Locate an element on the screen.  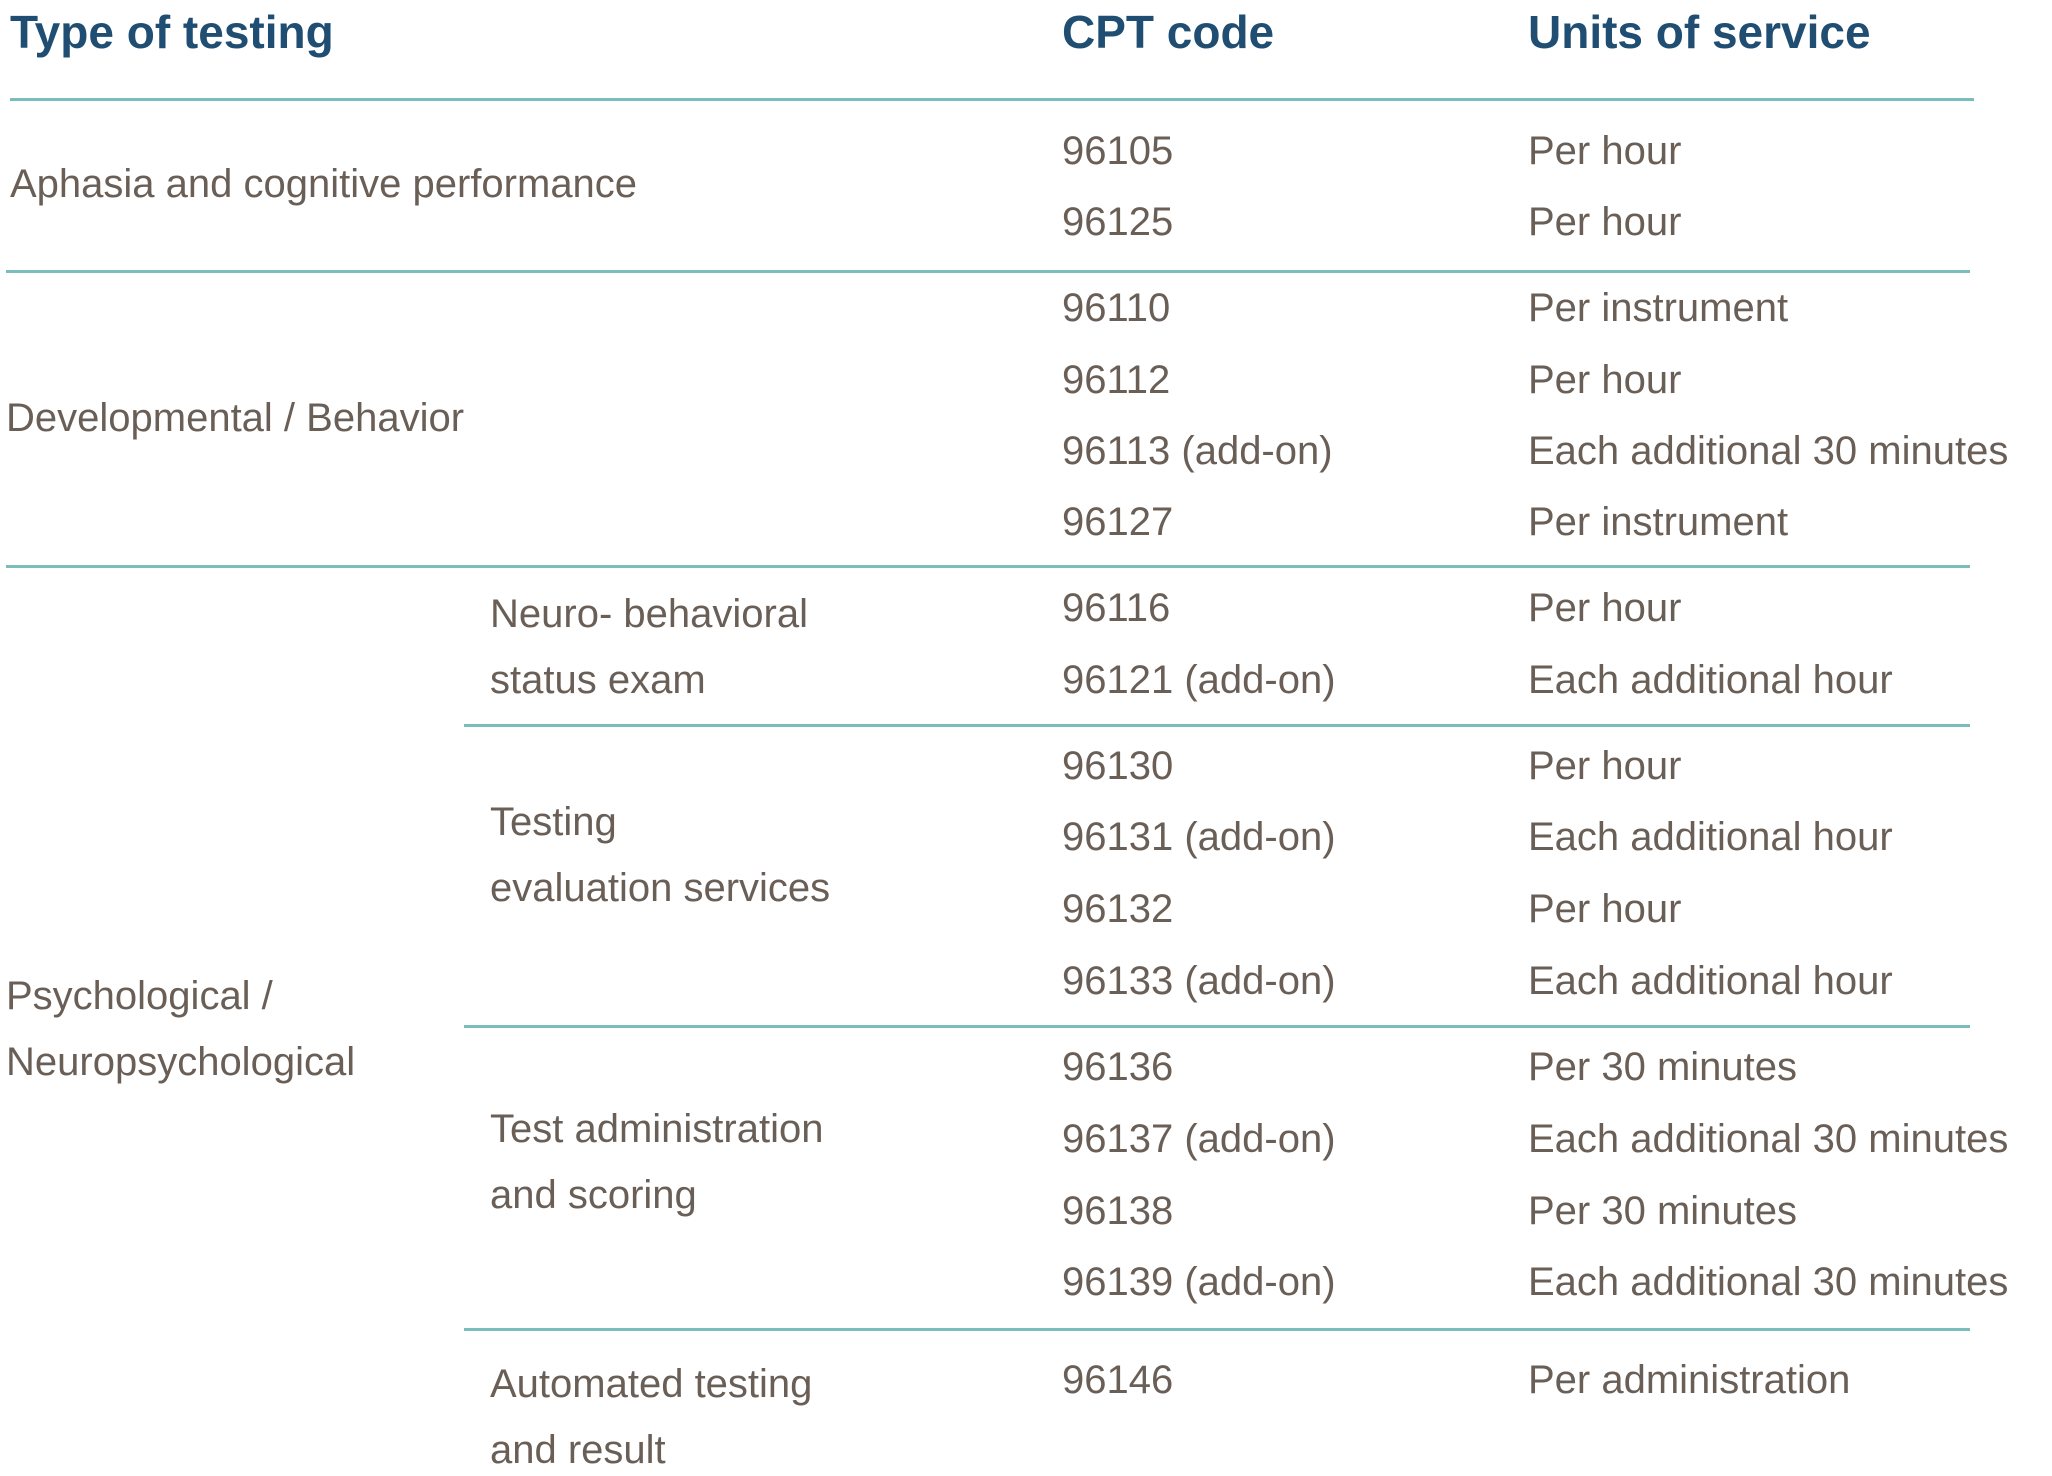
subgroup-label: Neuro- behavioral status exam is located at coordinates (649, 647).